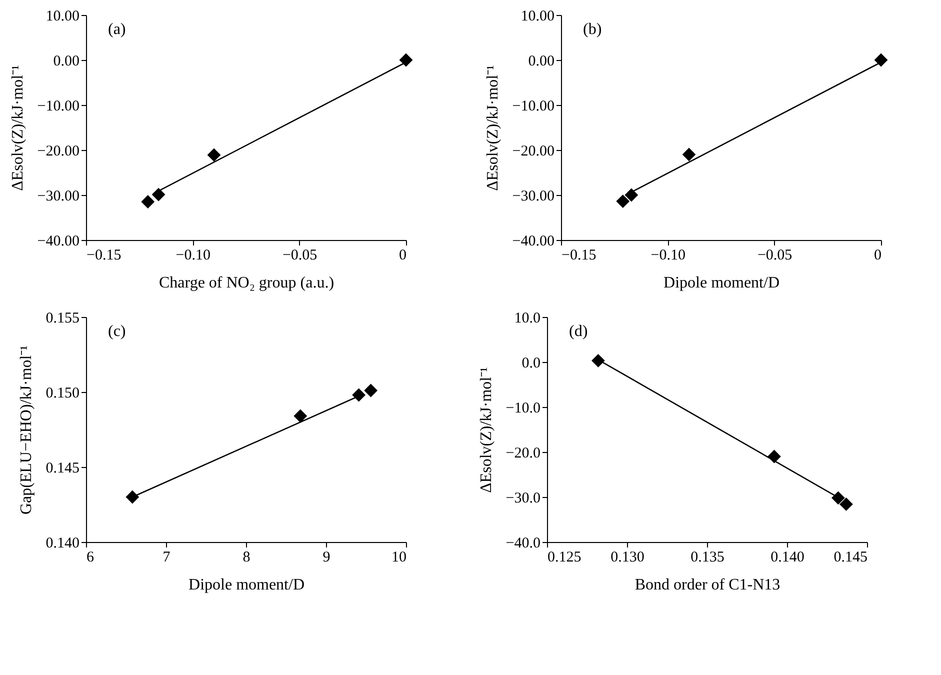  What do you see at coordinates (707, 585) in the screenshot?
I see `x-axis-title: Bond order of C1-N13` at bounding box center [707, 585].